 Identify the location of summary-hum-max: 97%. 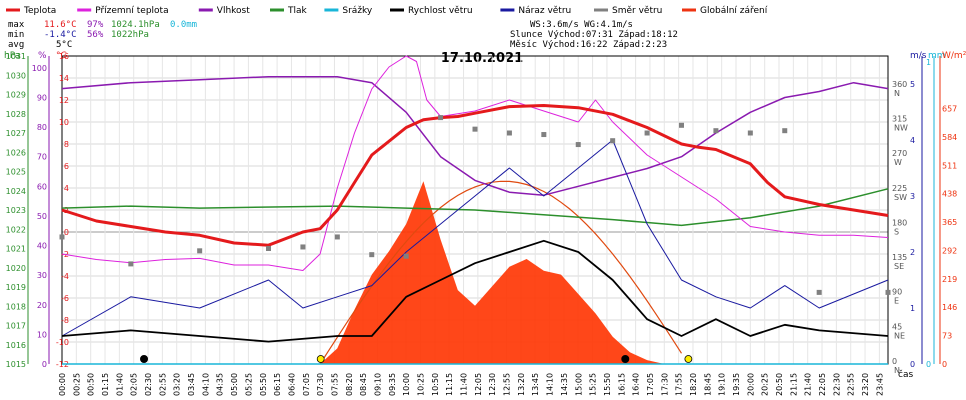
(95, 25).